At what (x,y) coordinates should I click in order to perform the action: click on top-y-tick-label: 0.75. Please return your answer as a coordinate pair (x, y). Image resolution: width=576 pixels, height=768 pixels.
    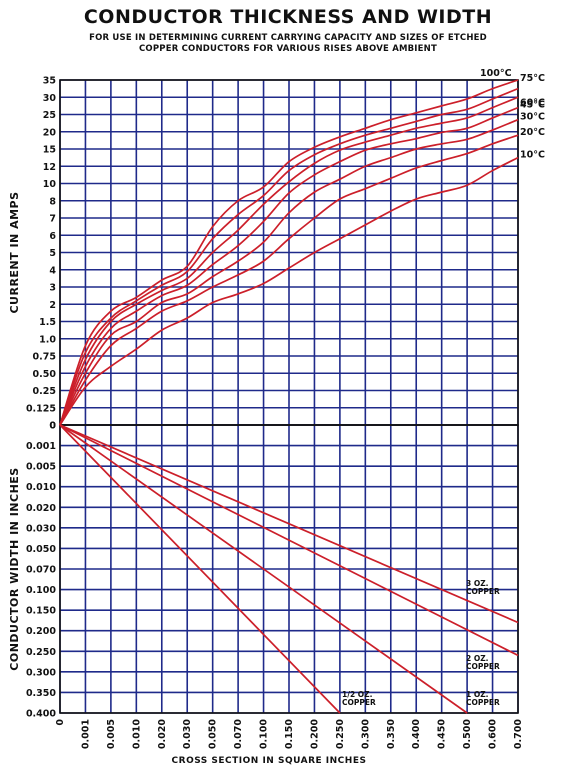
    Looking at the image, I should click on (44, 357).